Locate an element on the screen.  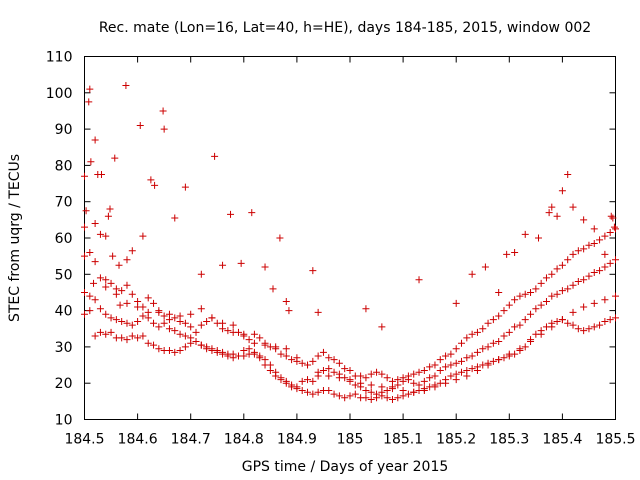
x-tick-label: 184.7 is located at coordinates (191, 440).